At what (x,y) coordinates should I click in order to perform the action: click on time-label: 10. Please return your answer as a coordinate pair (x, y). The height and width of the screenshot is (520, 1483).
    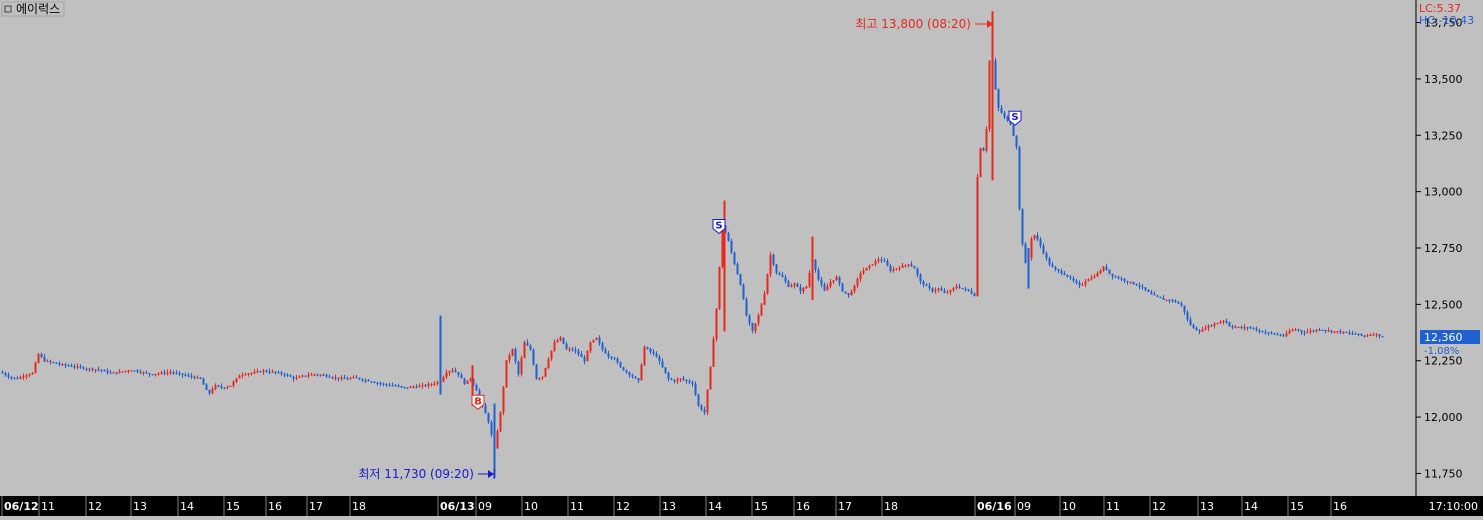
    Looking at the image, I should click on (1069, 506).